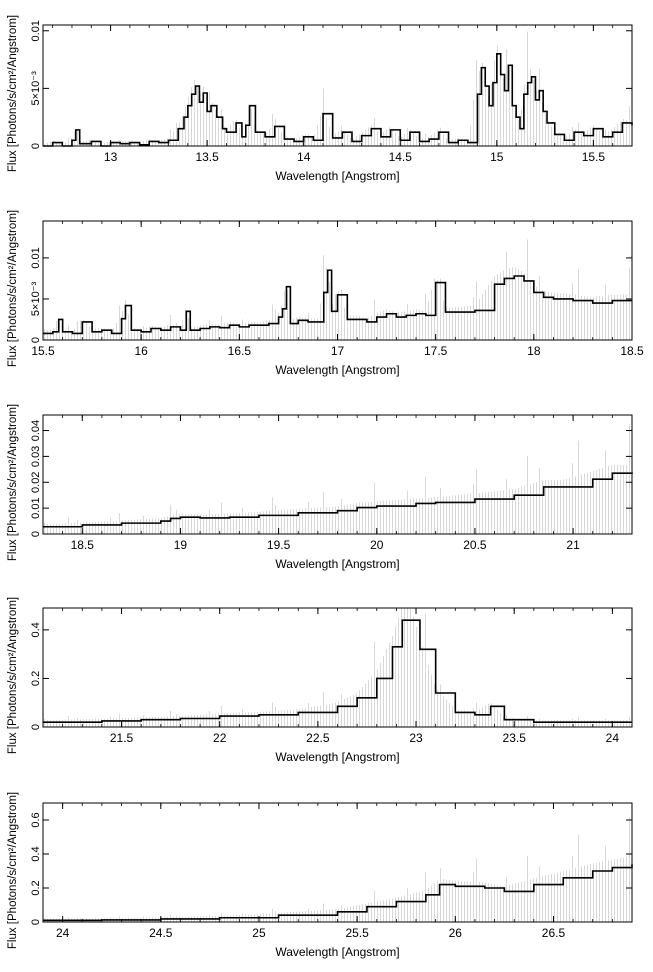  I want to click on x-tick-label: 19, so click(181, 545).